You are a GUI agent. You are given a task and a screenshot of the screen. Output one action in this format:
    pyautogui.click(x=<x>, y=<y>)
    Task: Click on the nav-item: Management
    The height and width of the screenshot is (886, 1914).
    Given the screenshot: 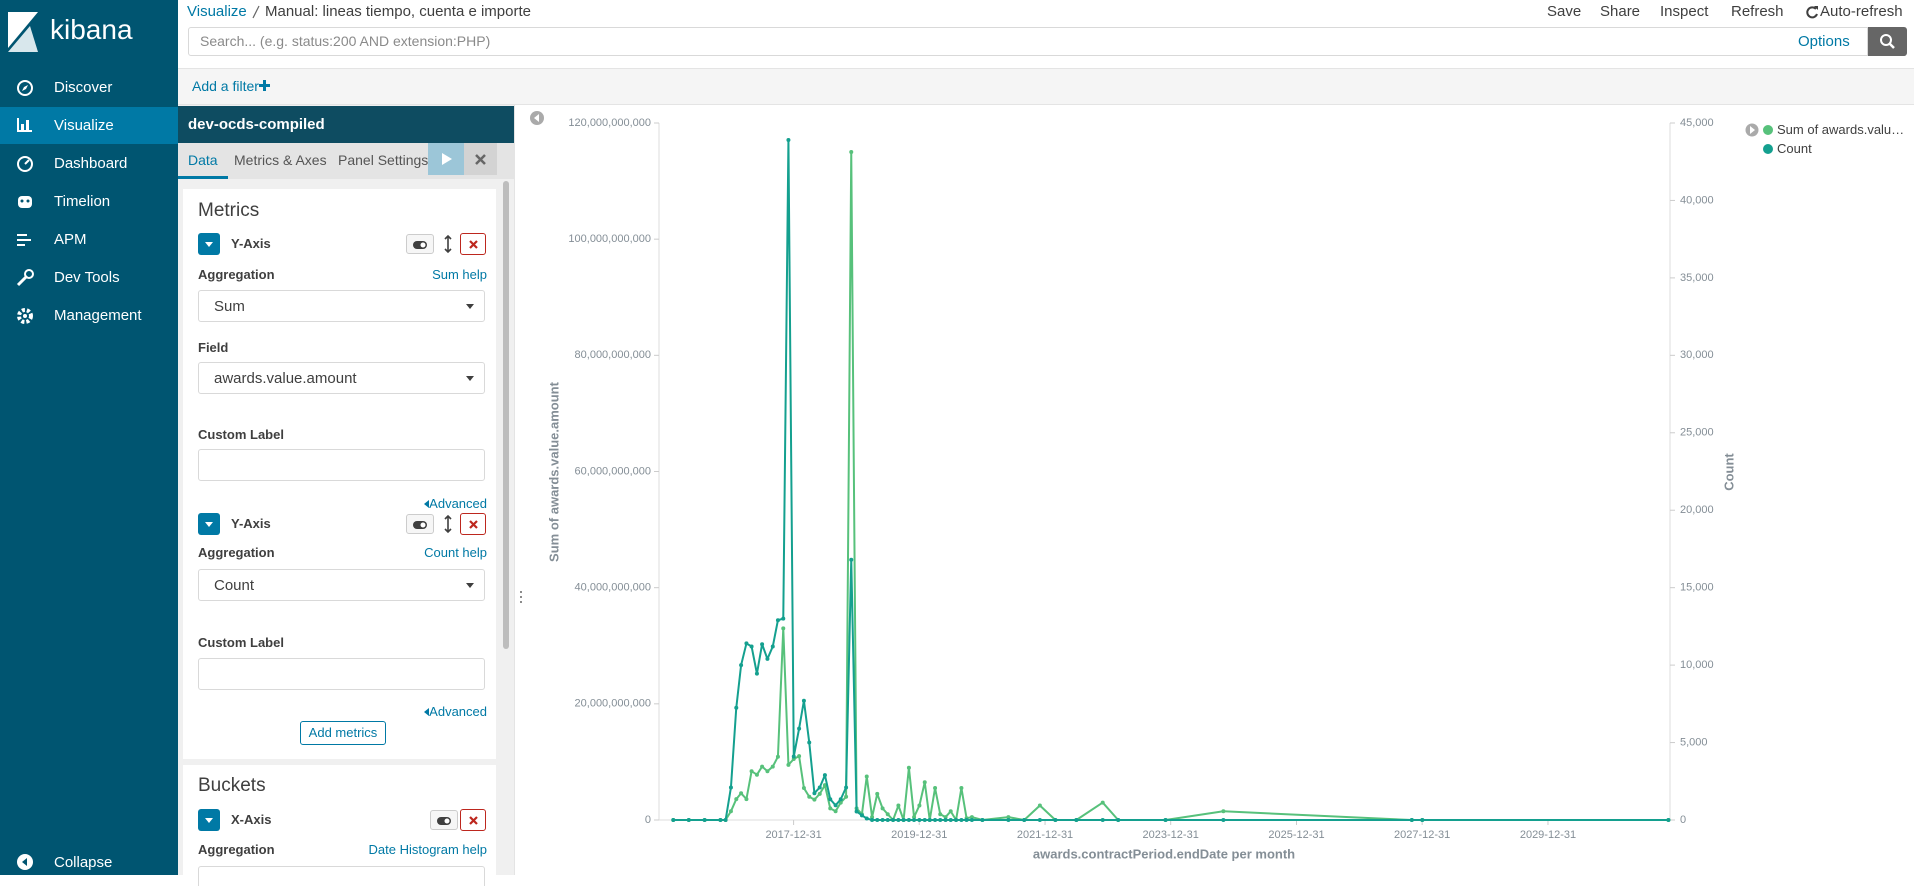 What is the action you would take?
    pyautogui.click(x=98, y=315)
    